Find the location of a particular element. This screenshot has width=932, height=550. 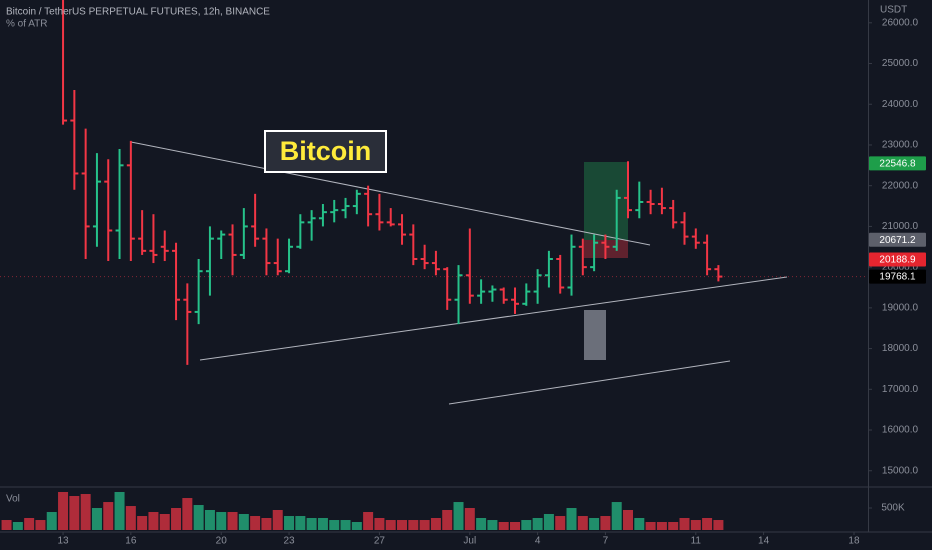

x-tick-label: 7 is located at coordinates (606, 541).